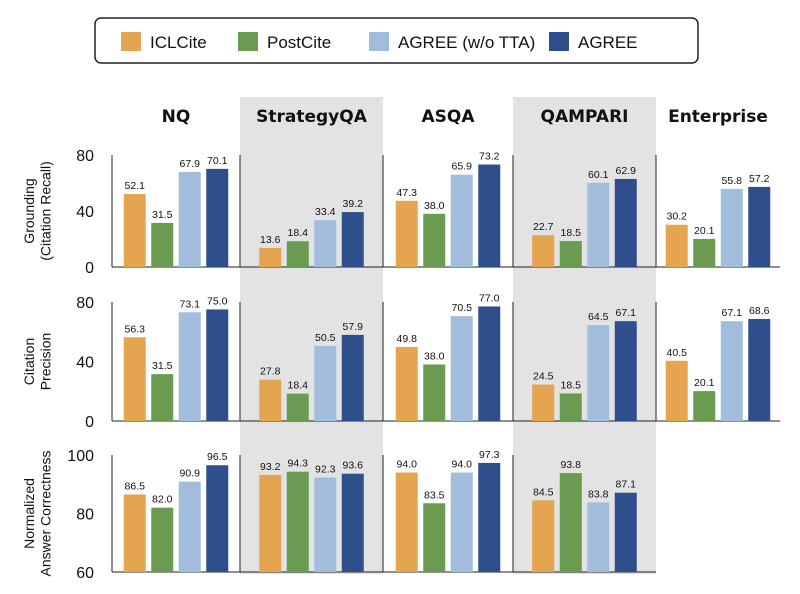  What do you see at coordinates (178, 42) in the screenshot?
I see `legend-label: ICLCite` at bounding box center [178, 42].